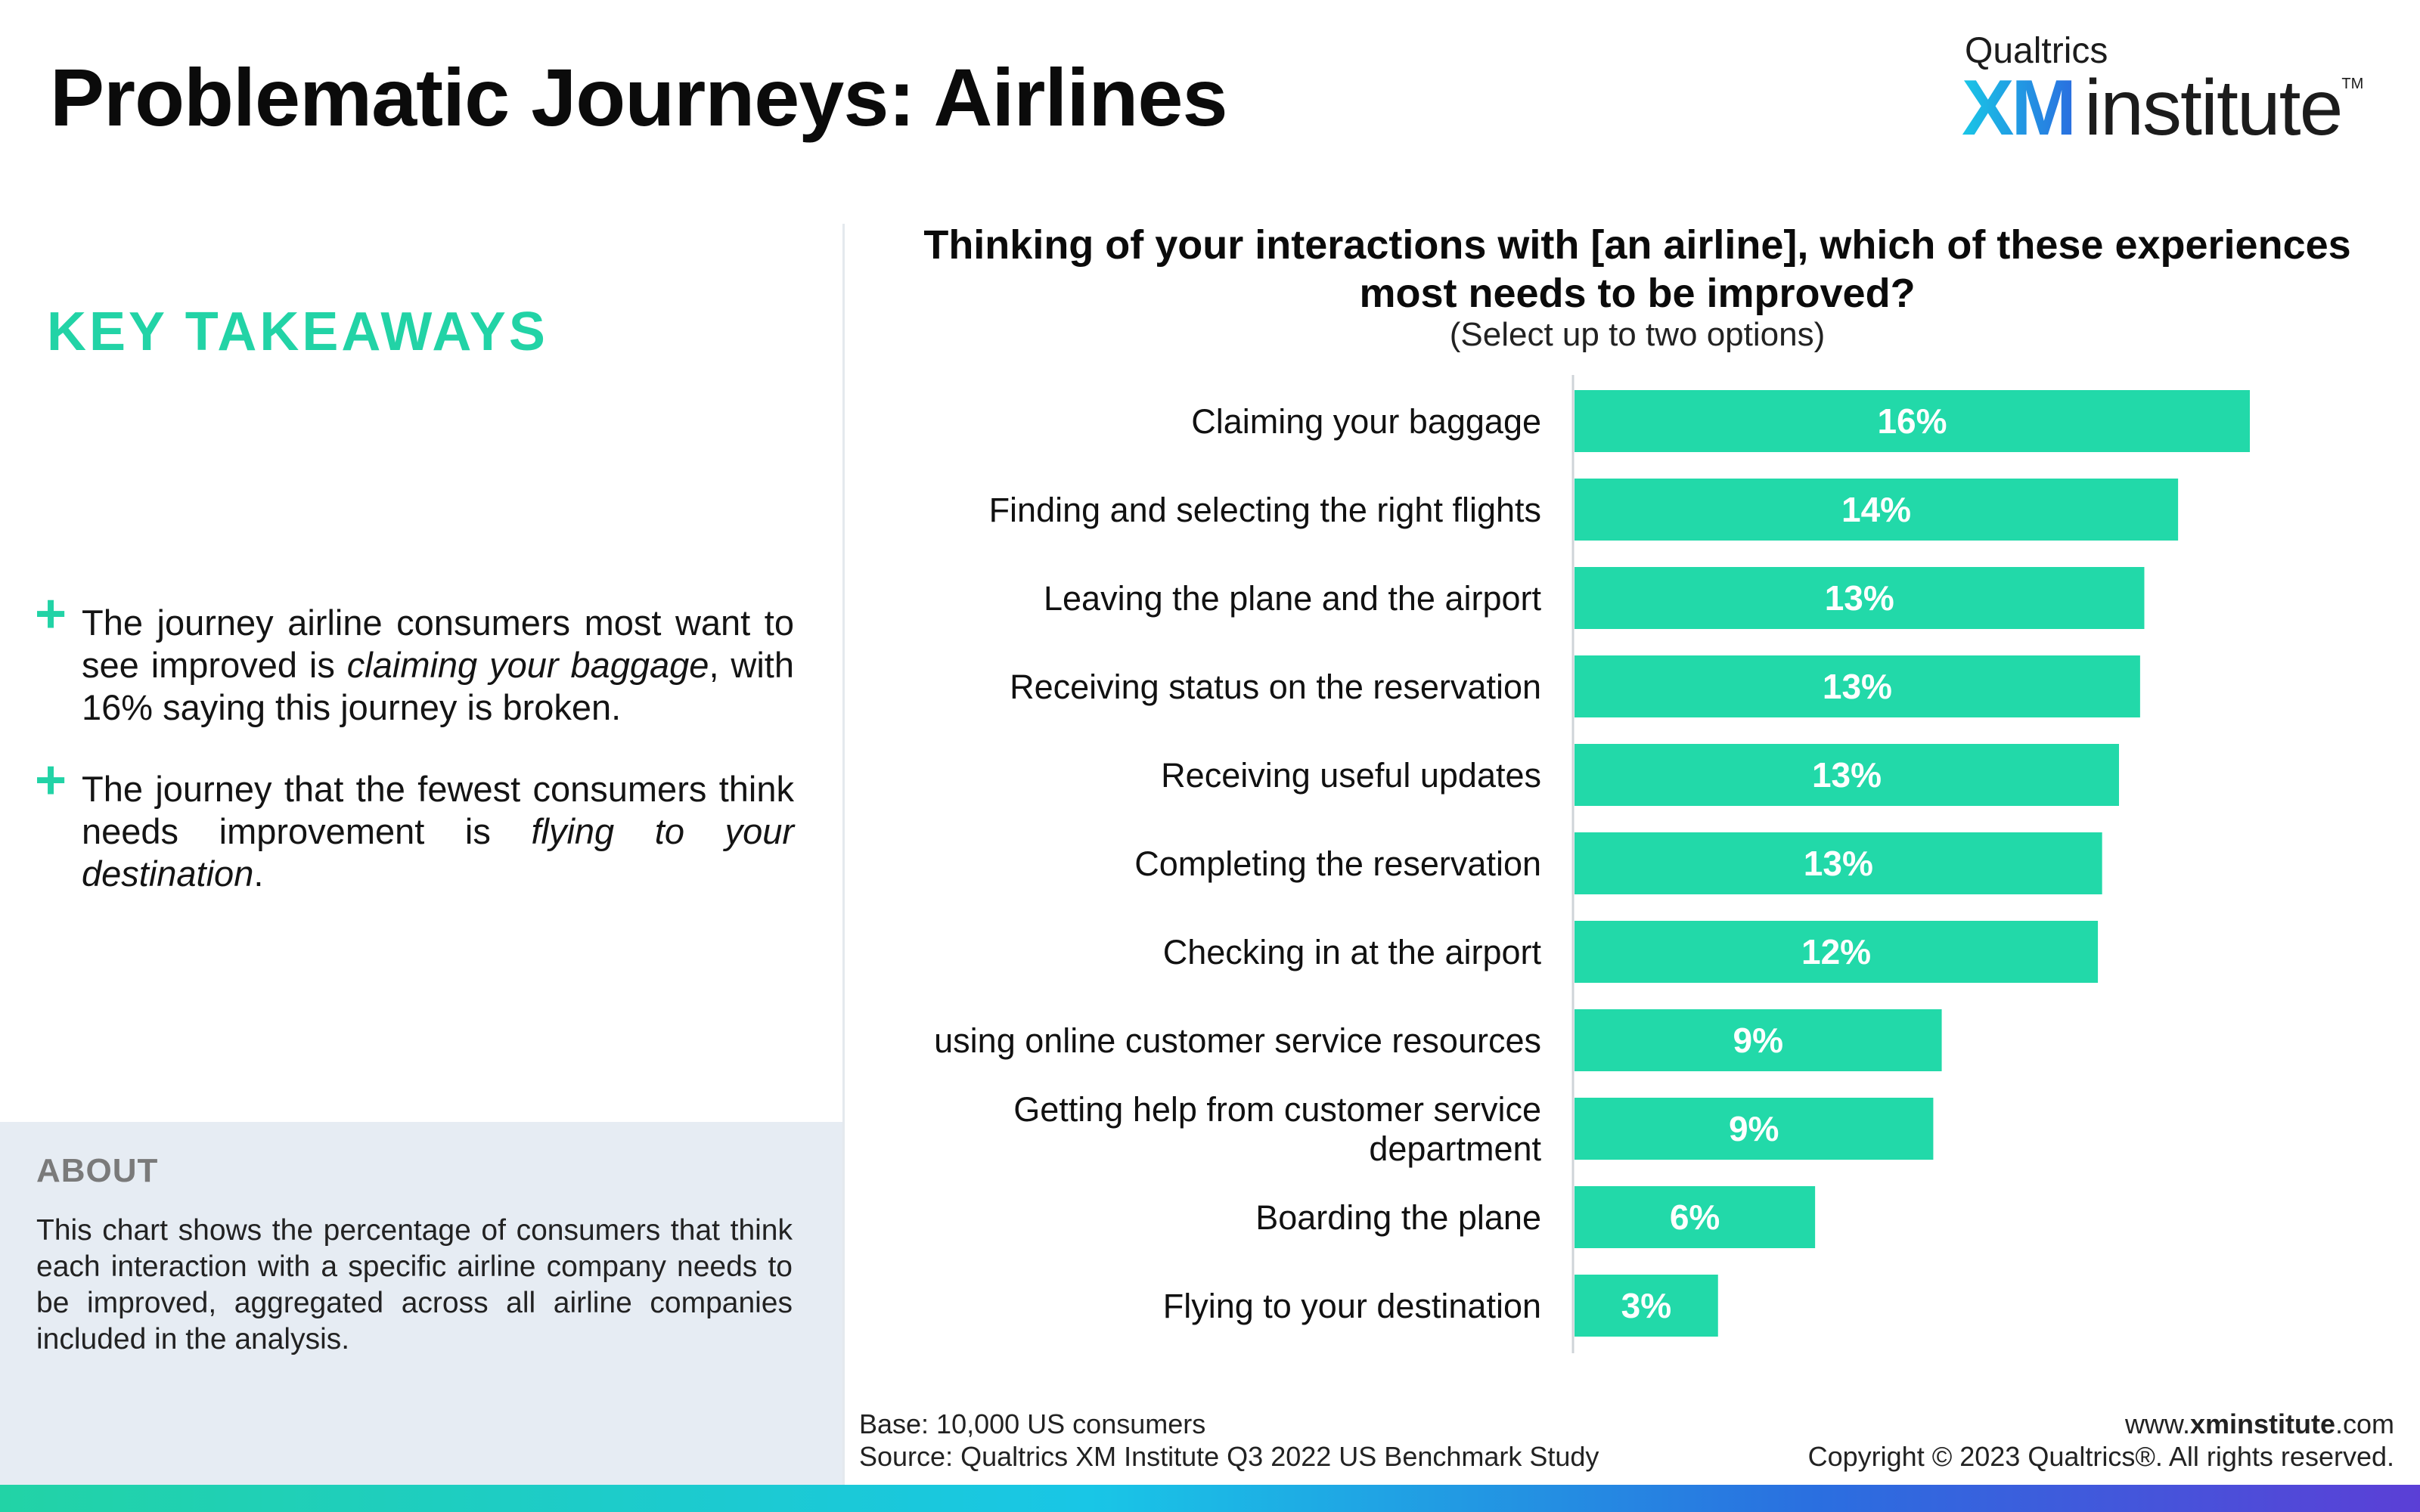 This screenshot has width=2420, height=1512. What do you see at coordinates (1210, 1498) in the screenshot?
I see `bottom-gradient-band` at bounding box center [1210, 1498].